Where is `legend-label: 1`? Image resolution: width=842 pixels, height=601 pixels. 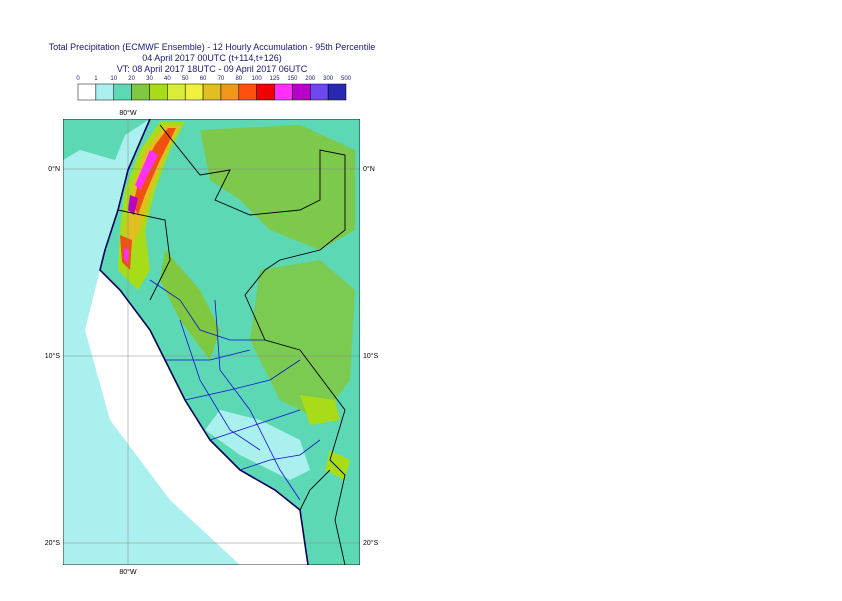 legend-label: 1 is located at coordinates (96, 79).